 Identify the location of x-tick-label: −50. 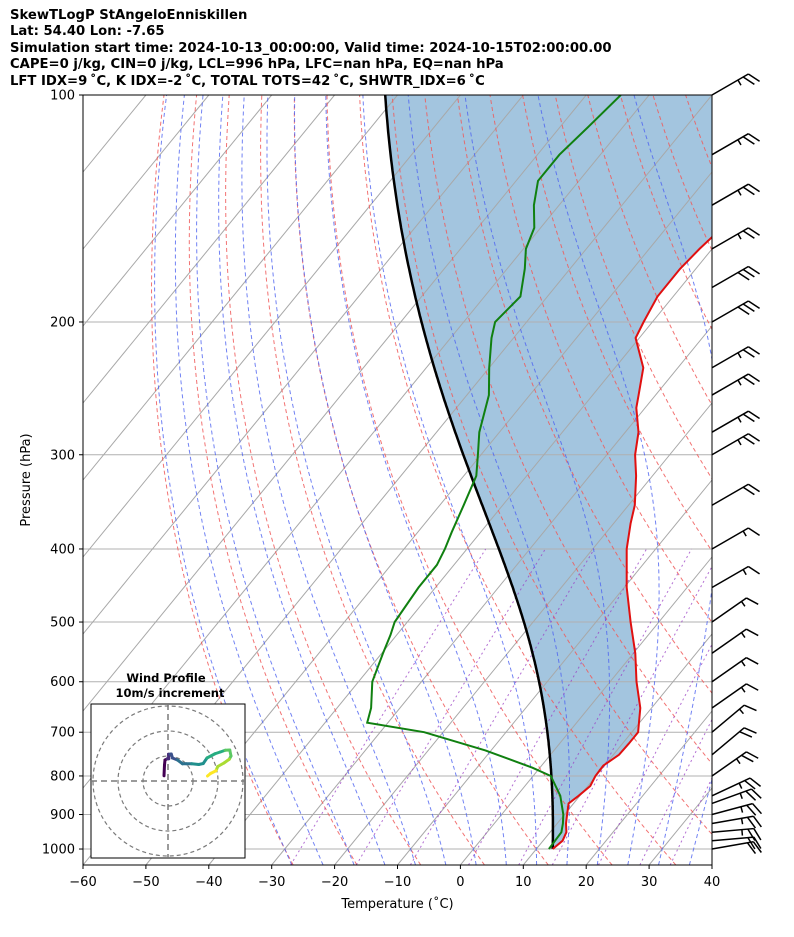
(145, 882).